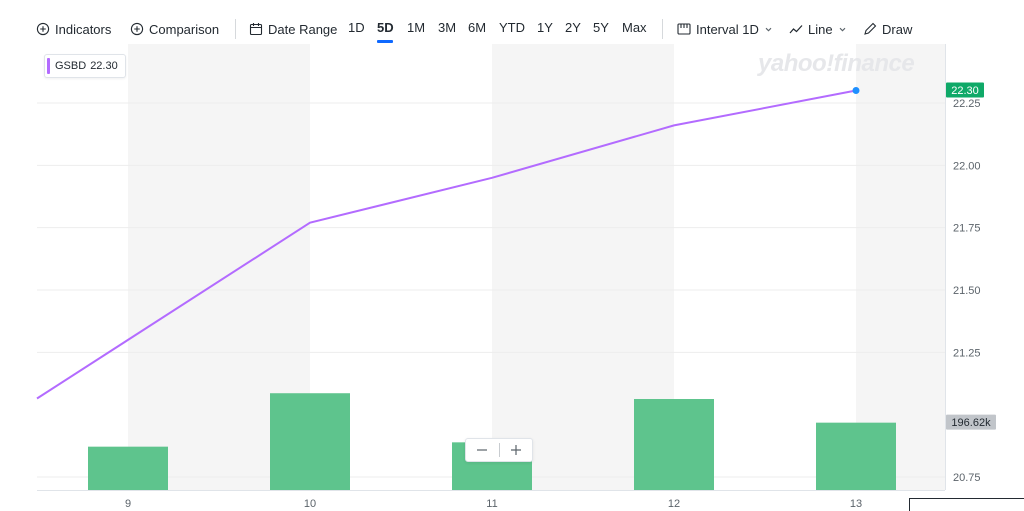  Describe the element at coordinates (870, 28) in the screenshot. I see `pencil-icon` at that location.